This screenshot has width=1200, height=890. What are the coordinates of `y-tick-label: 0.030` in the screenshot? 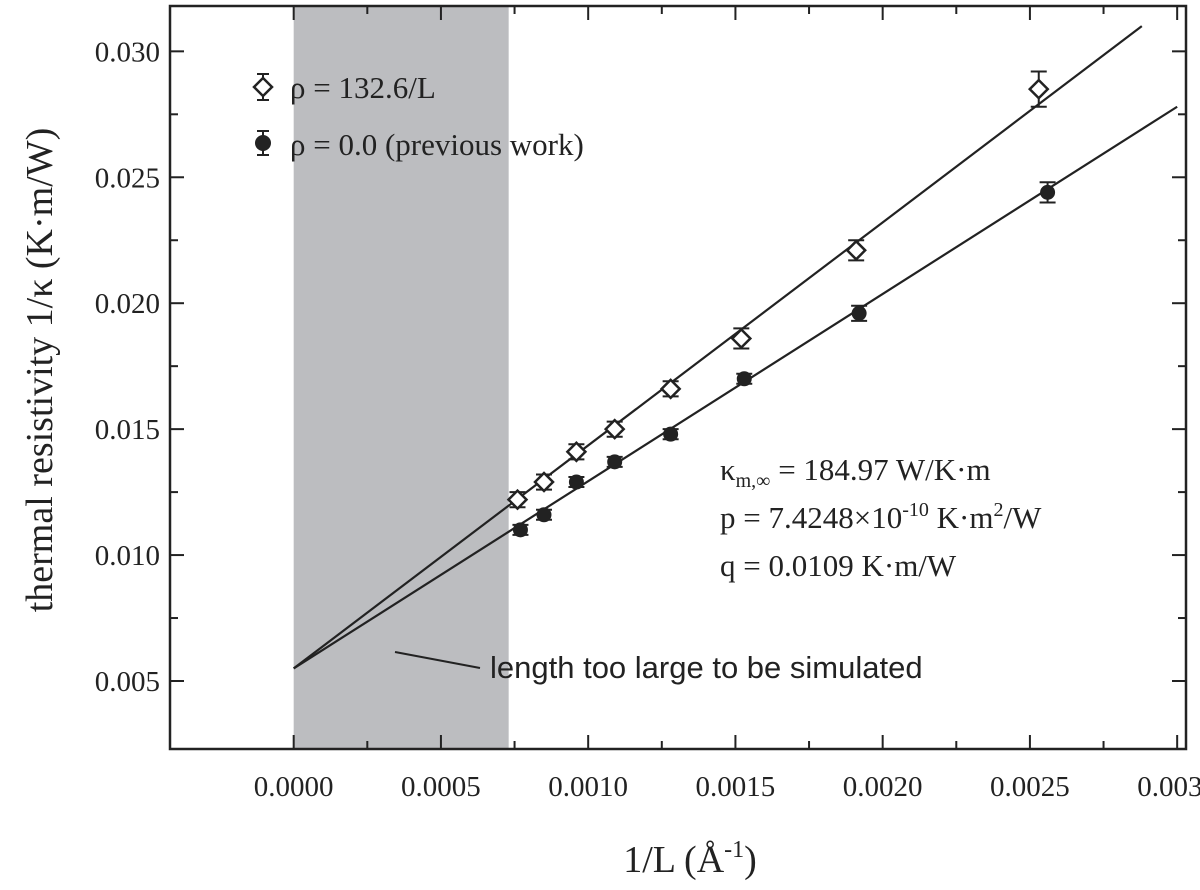 It's located at (127, 52).